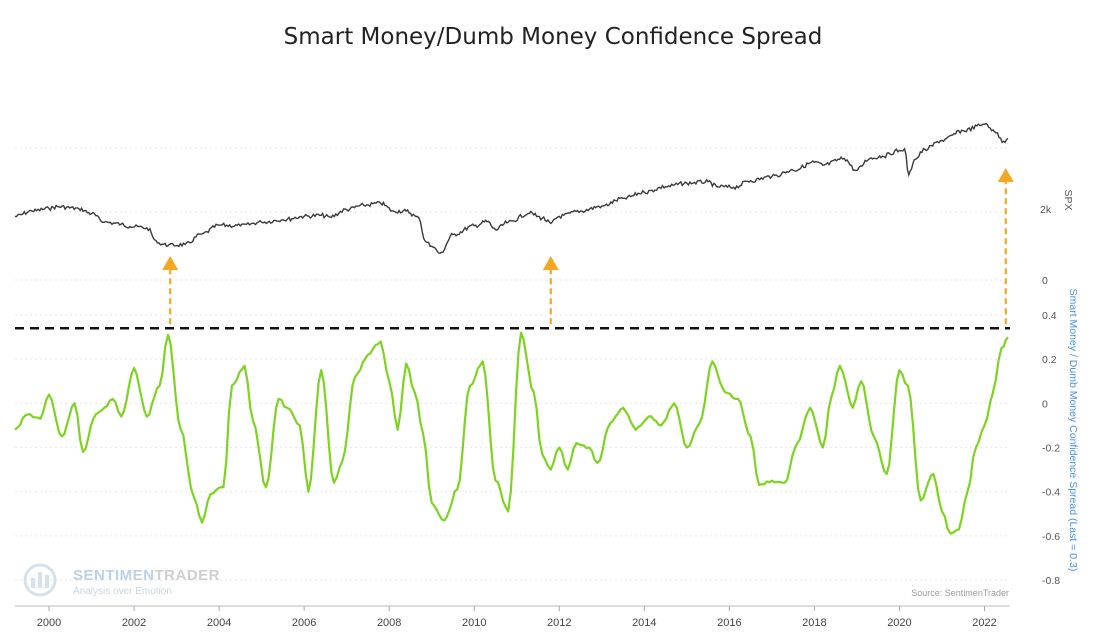  Describe the element at coordinates (1068, 199) in the screenshot. I see `spx-axis-label: SPX` at that location.